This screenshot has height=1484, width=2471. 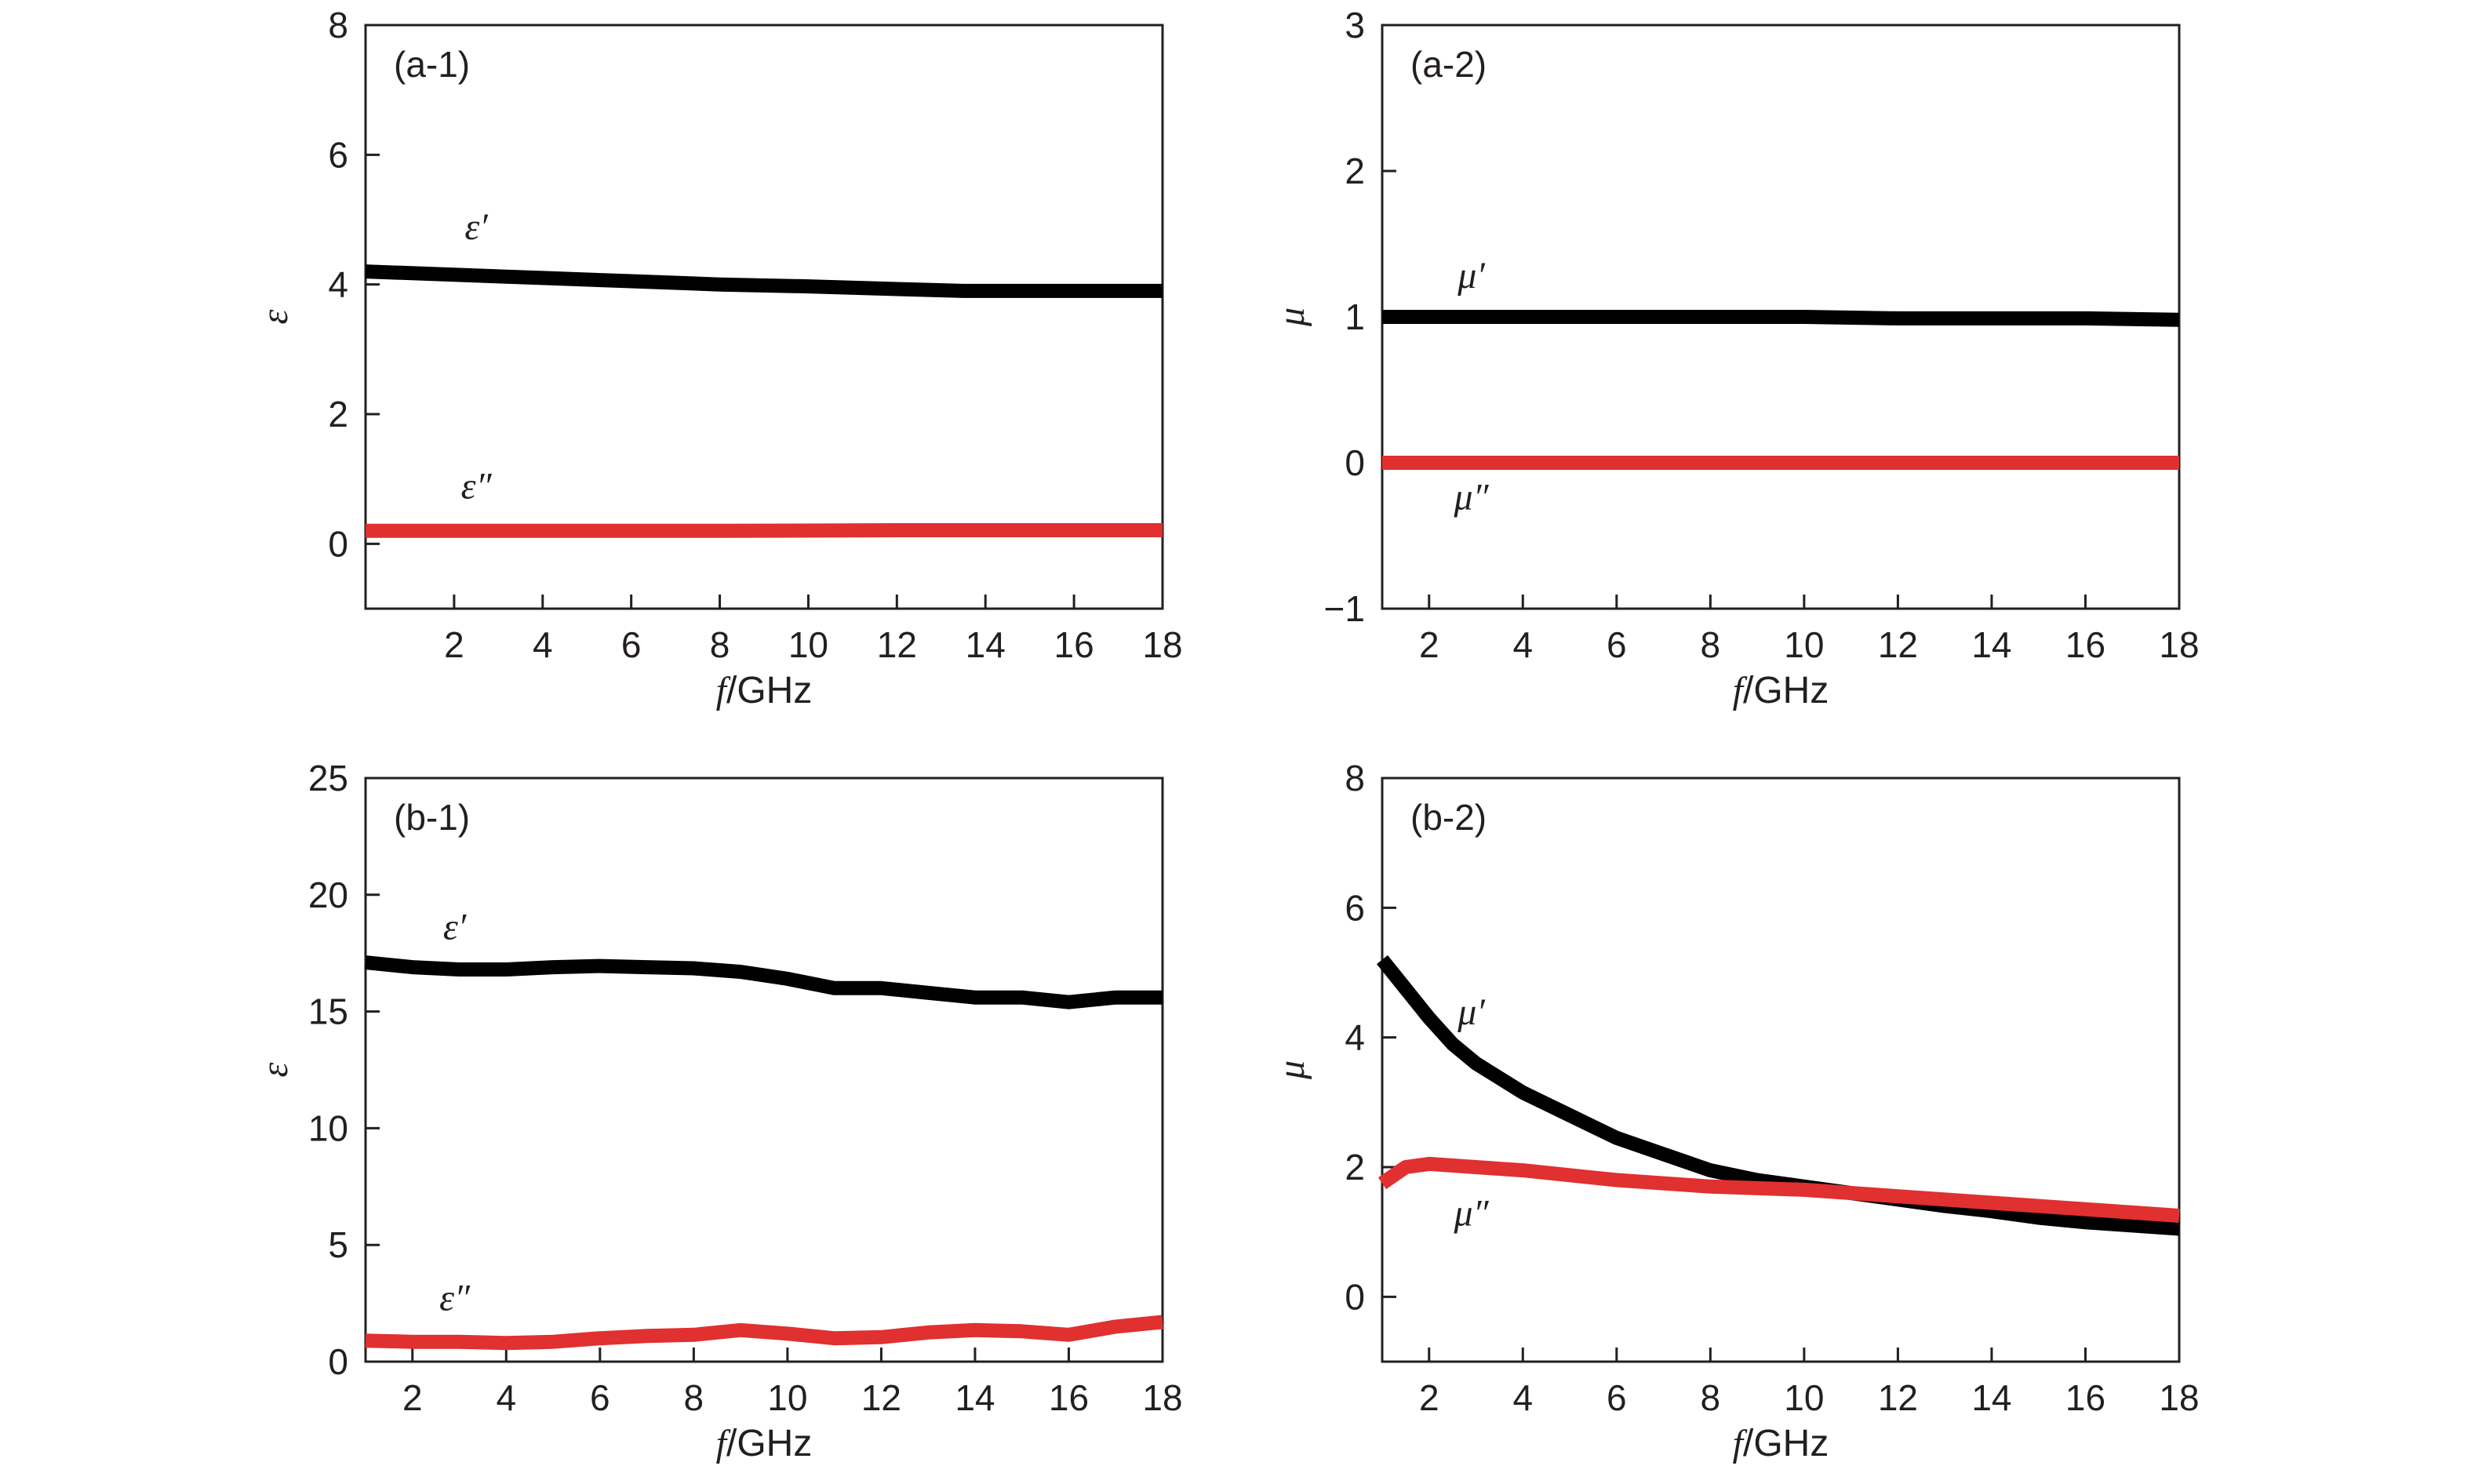 What do you see at coordinates (1449, 64) in the screenshot?
I see `panel-label: (a-2)` at bounding box center [1449, 64].